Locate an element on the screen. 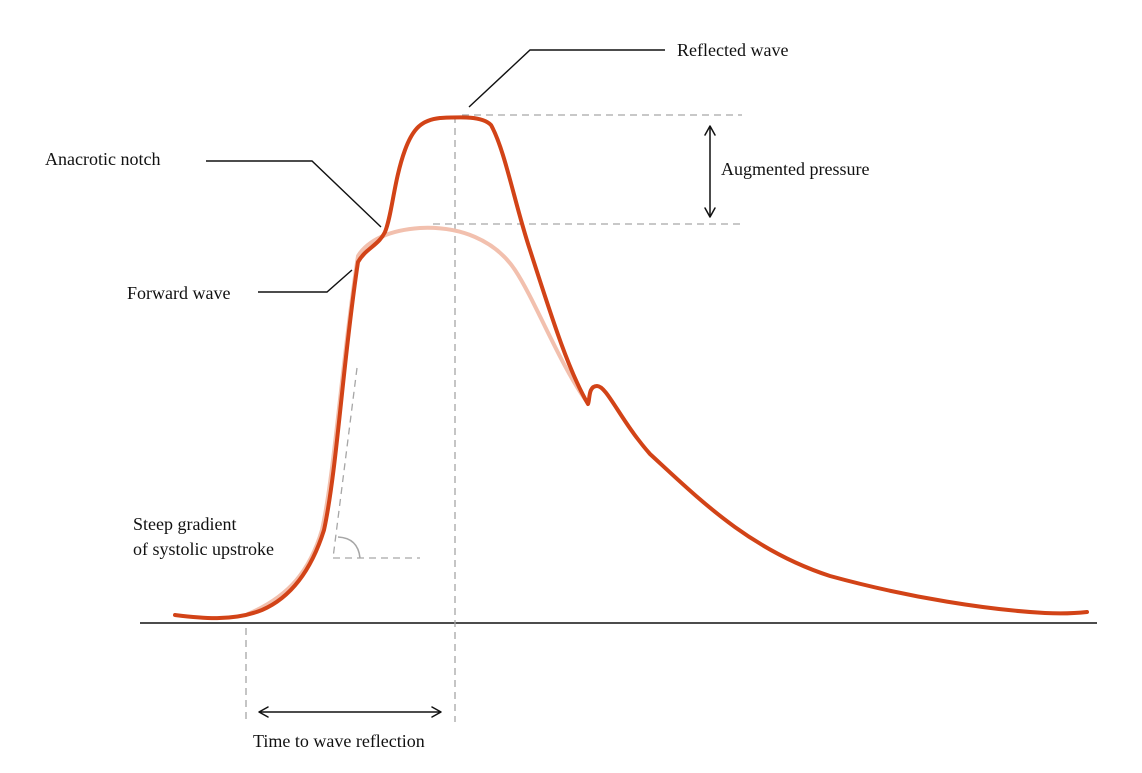 The height and width of the screenshot is (773, 1142). augmented-pressure-label: Augmented pressure is located at coordinates (795, 169).